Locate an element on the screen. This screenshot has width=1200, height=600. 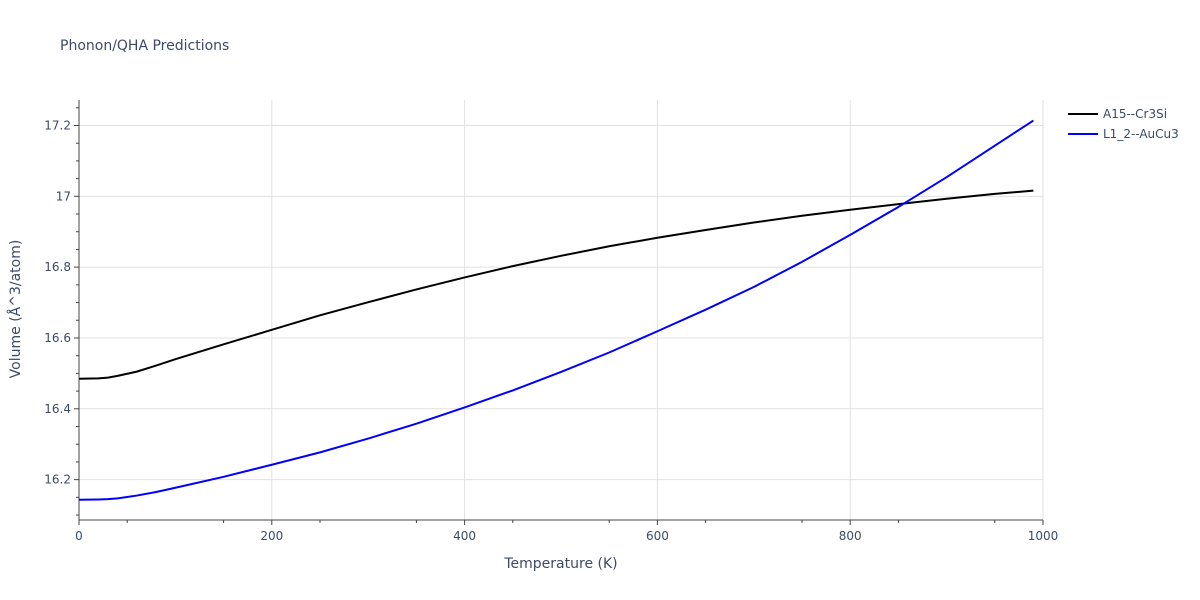
x-tick-label: 600 is located at coordinates (657, 536).